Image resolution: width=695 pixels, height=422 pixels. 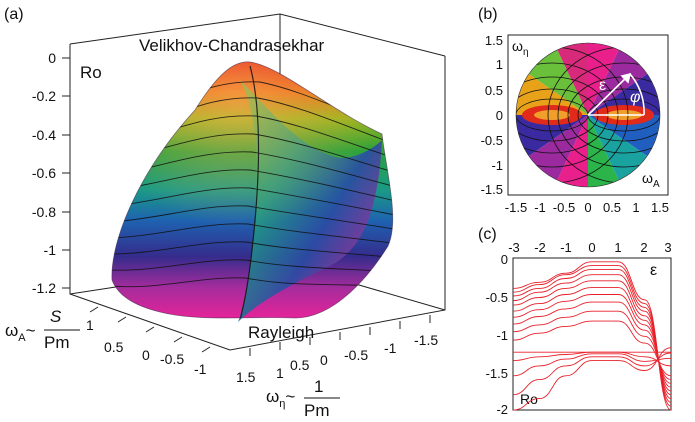 What do you see at coordinates (488, 14) in the screenshot?
I see `panel-b-label: (b)` at bounding box center [488, 14].